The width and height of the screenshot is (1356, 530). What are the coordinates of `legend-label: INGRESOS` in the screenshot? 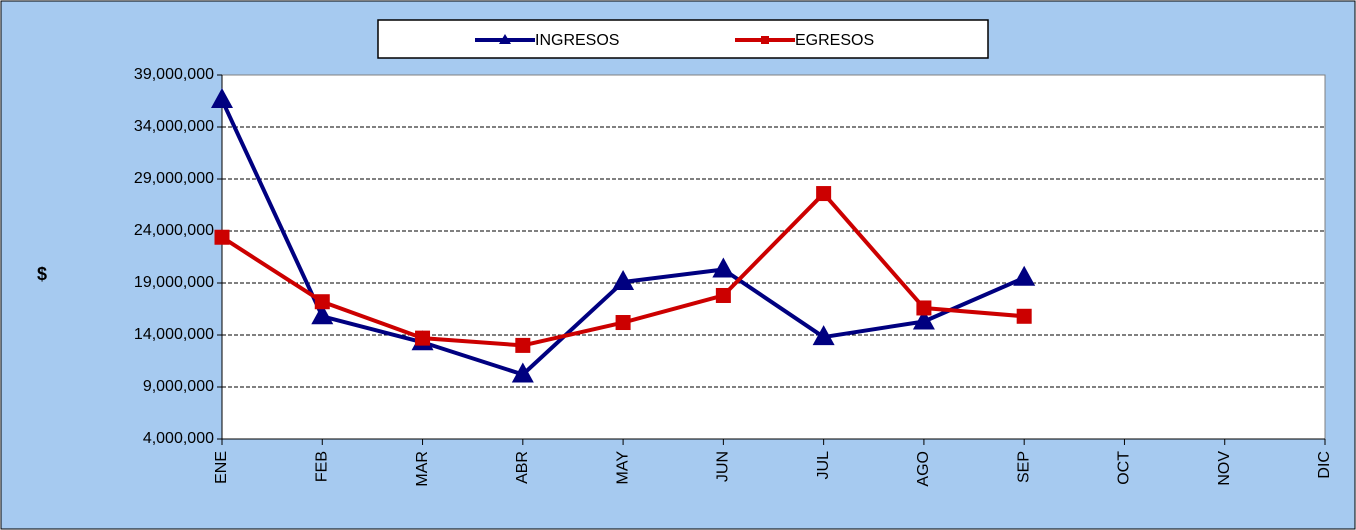 It's located at (577, 40).